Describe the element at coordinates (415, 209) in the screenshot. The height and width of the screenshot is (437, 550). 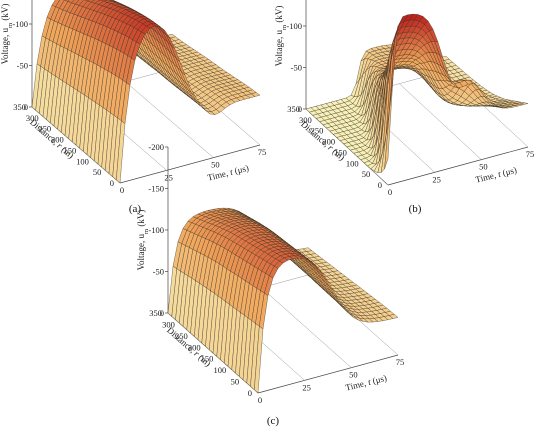
I see `panel-caption: (b)` at that location.